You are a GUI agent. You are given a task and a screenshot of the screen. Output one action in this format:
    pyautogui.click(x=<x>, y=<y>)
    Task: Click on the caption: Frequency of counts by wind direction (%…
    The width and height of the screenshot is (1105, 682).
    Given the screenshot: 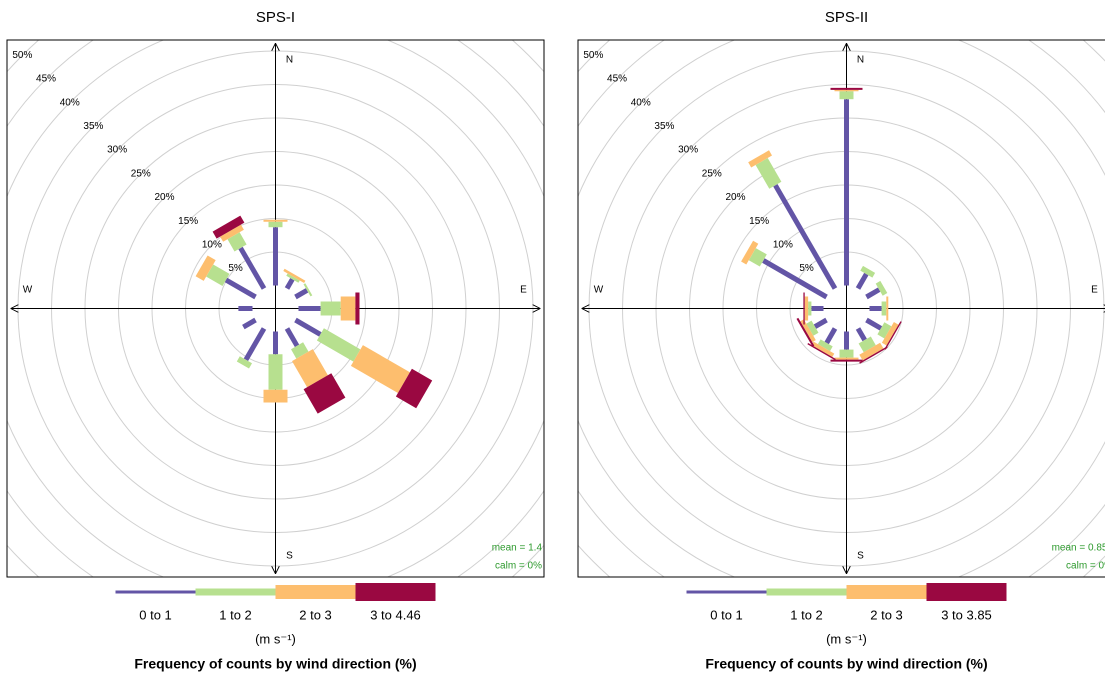 What is the action you would take?
    pyautogui.click(x=275, y=664)
    